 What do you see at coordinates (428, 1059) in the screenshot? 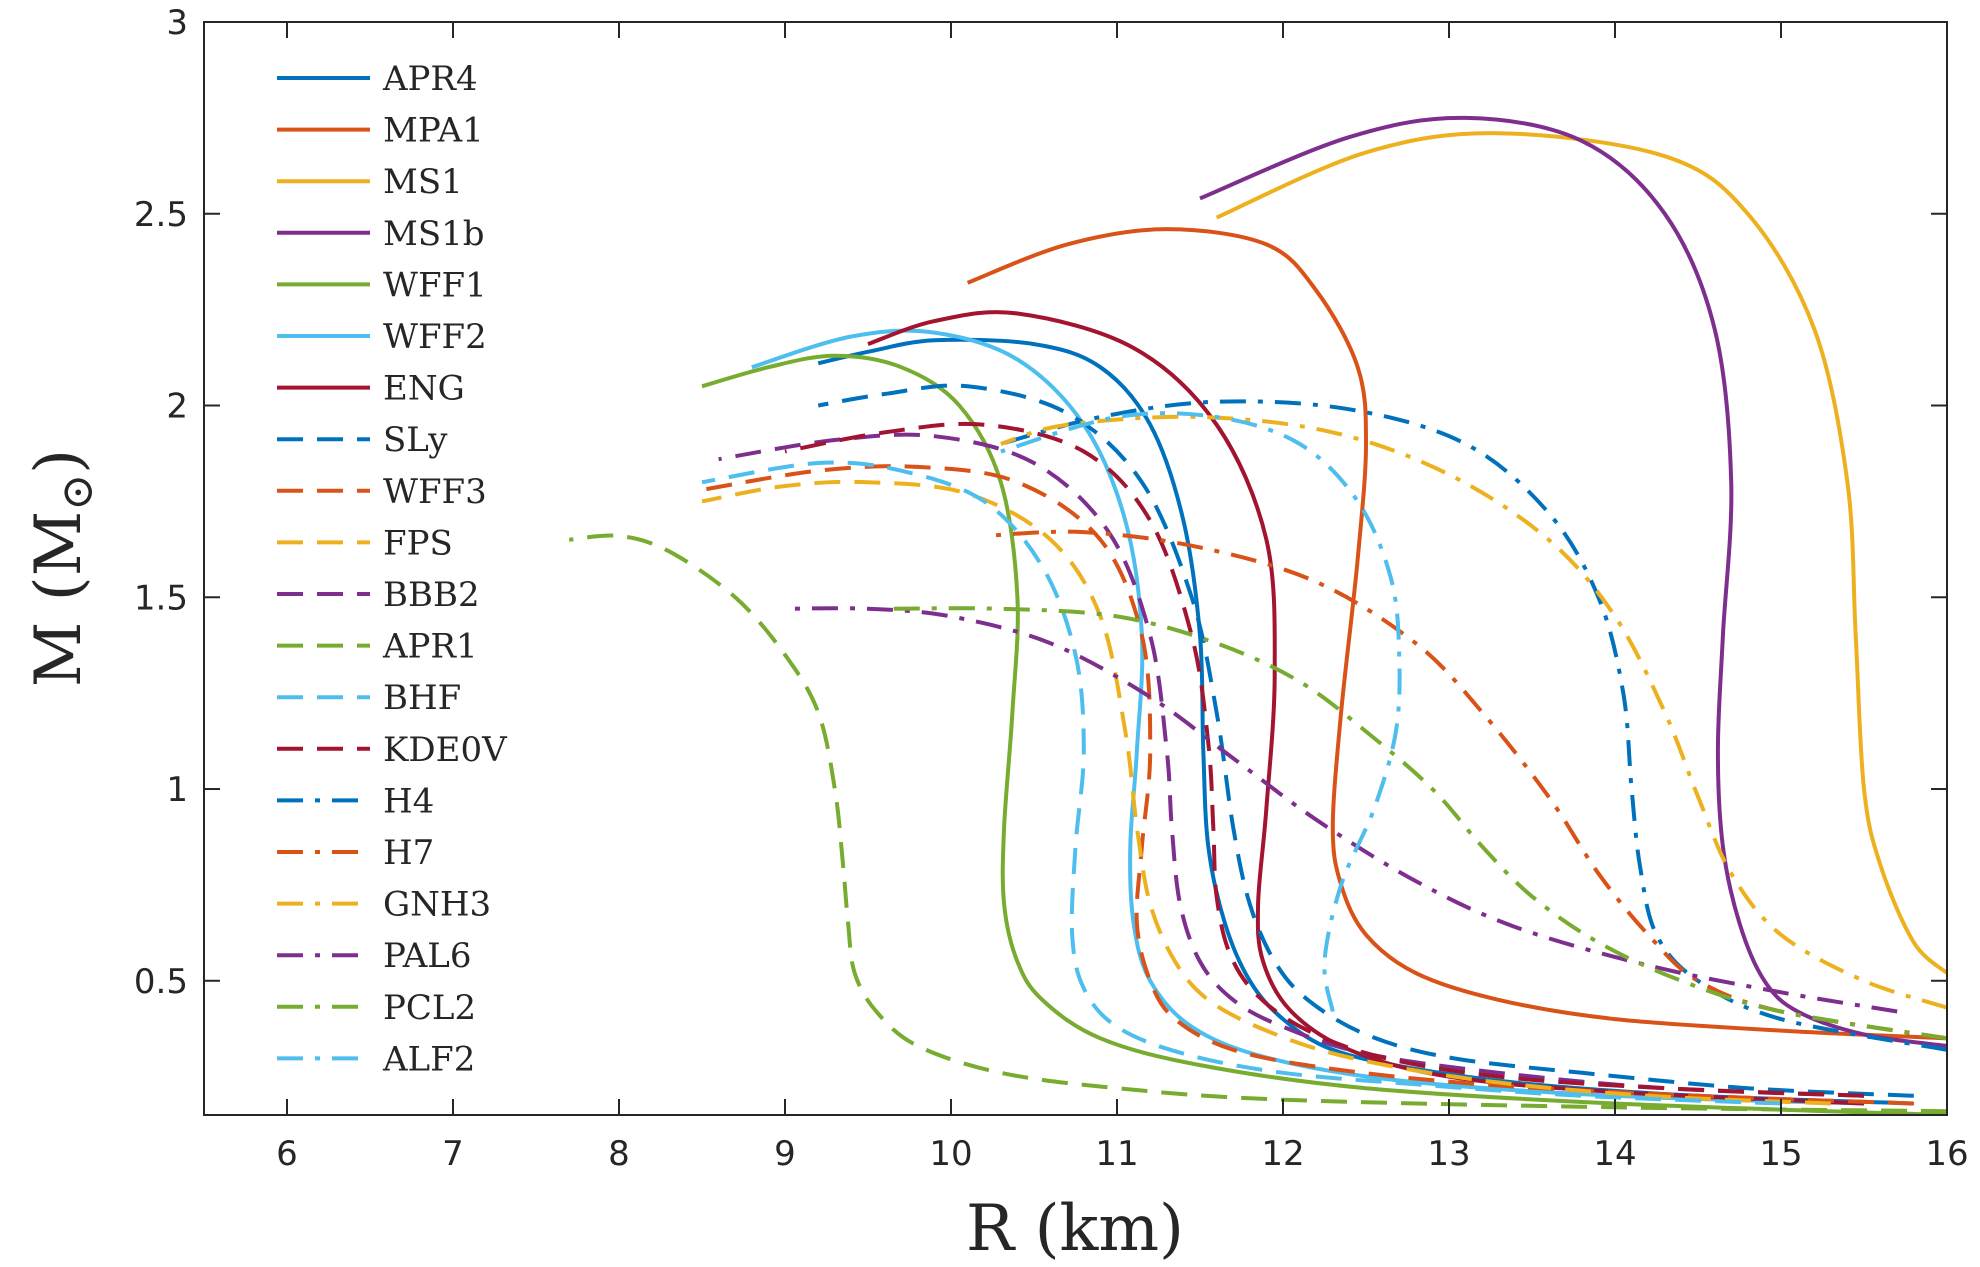
I see `legend-label: ALF2` at bounding box center [428, 1059].